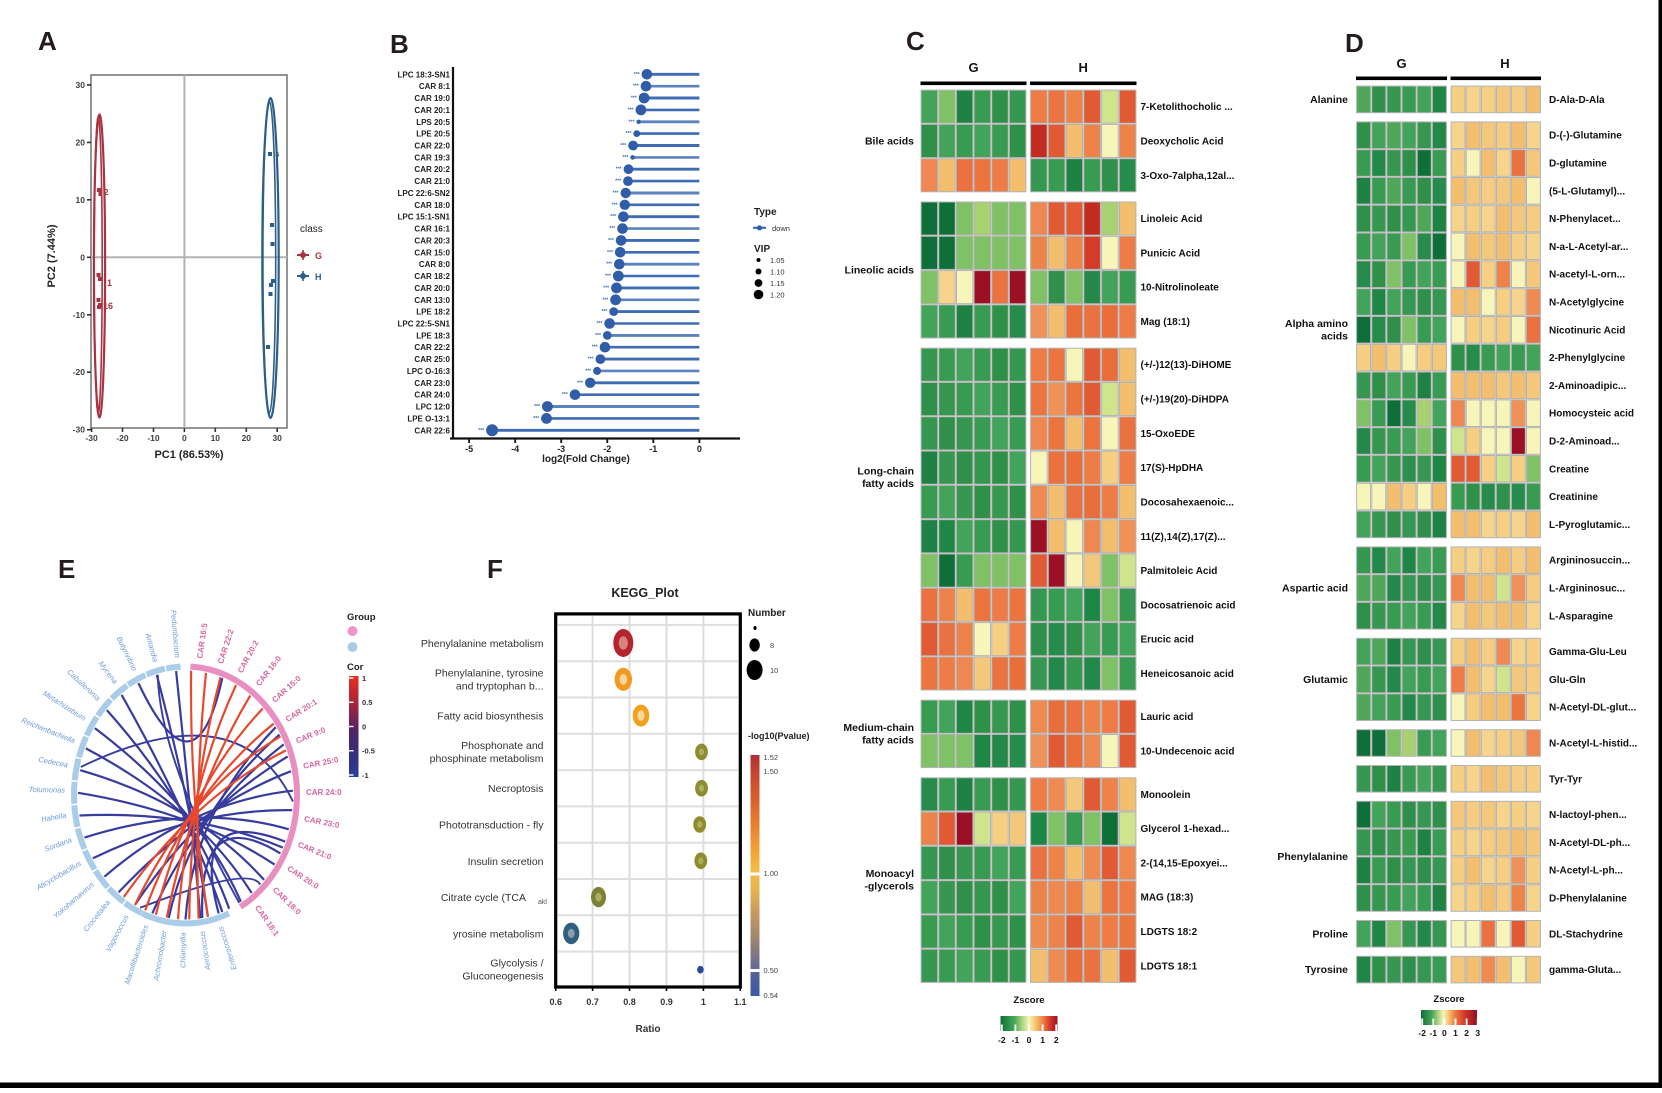 The width and height of the screenshot is (1662, 1093). What do you see at coordinates (361, 617) in the screenshot?
I see `svg-text: Group` at bounding box center [361, 617].